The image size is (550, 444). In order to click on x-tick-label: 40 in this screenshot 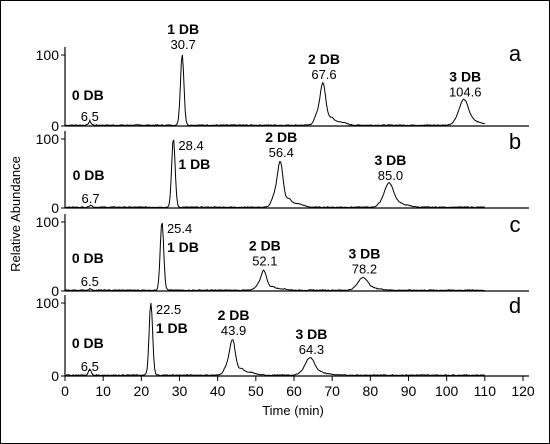, I will do `click(218, 391)`.